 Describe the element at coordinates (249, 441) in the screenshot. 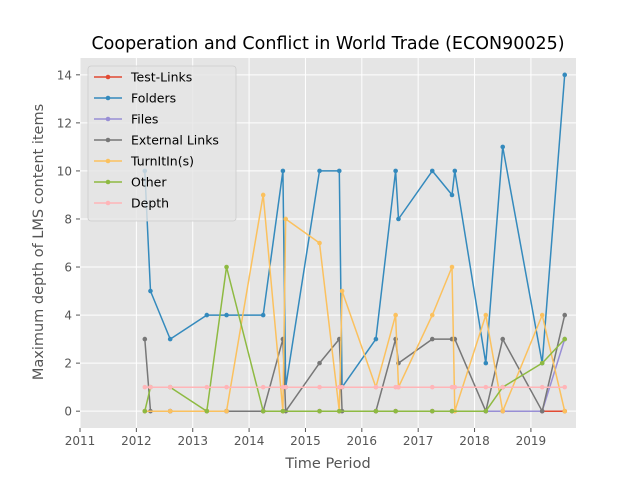

I see `x-tick-label: 2014` at that location.